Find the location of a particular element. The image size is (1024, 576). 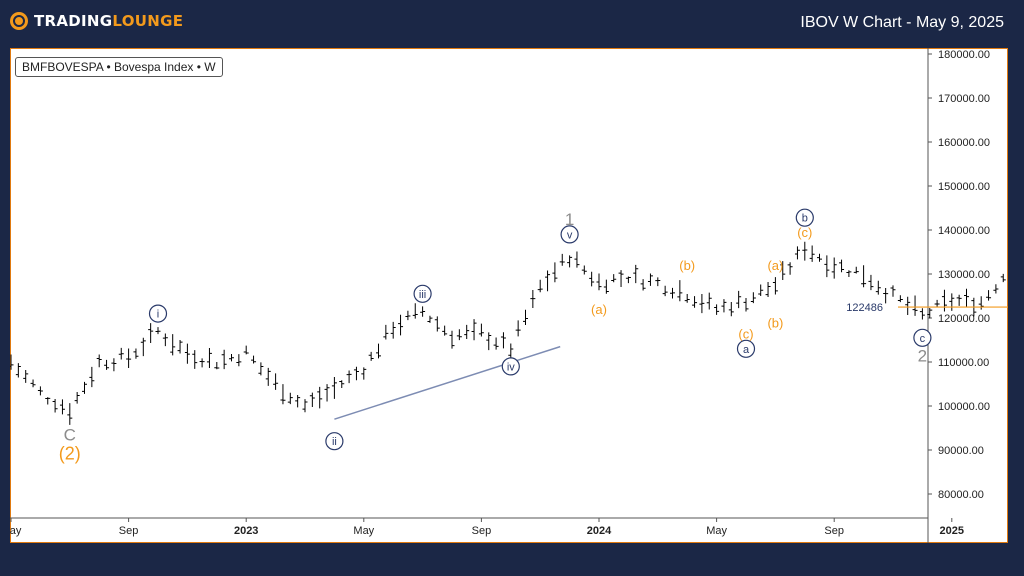

brand-logo: TRADINGLOUNGE is located at coordinates (96, 21).